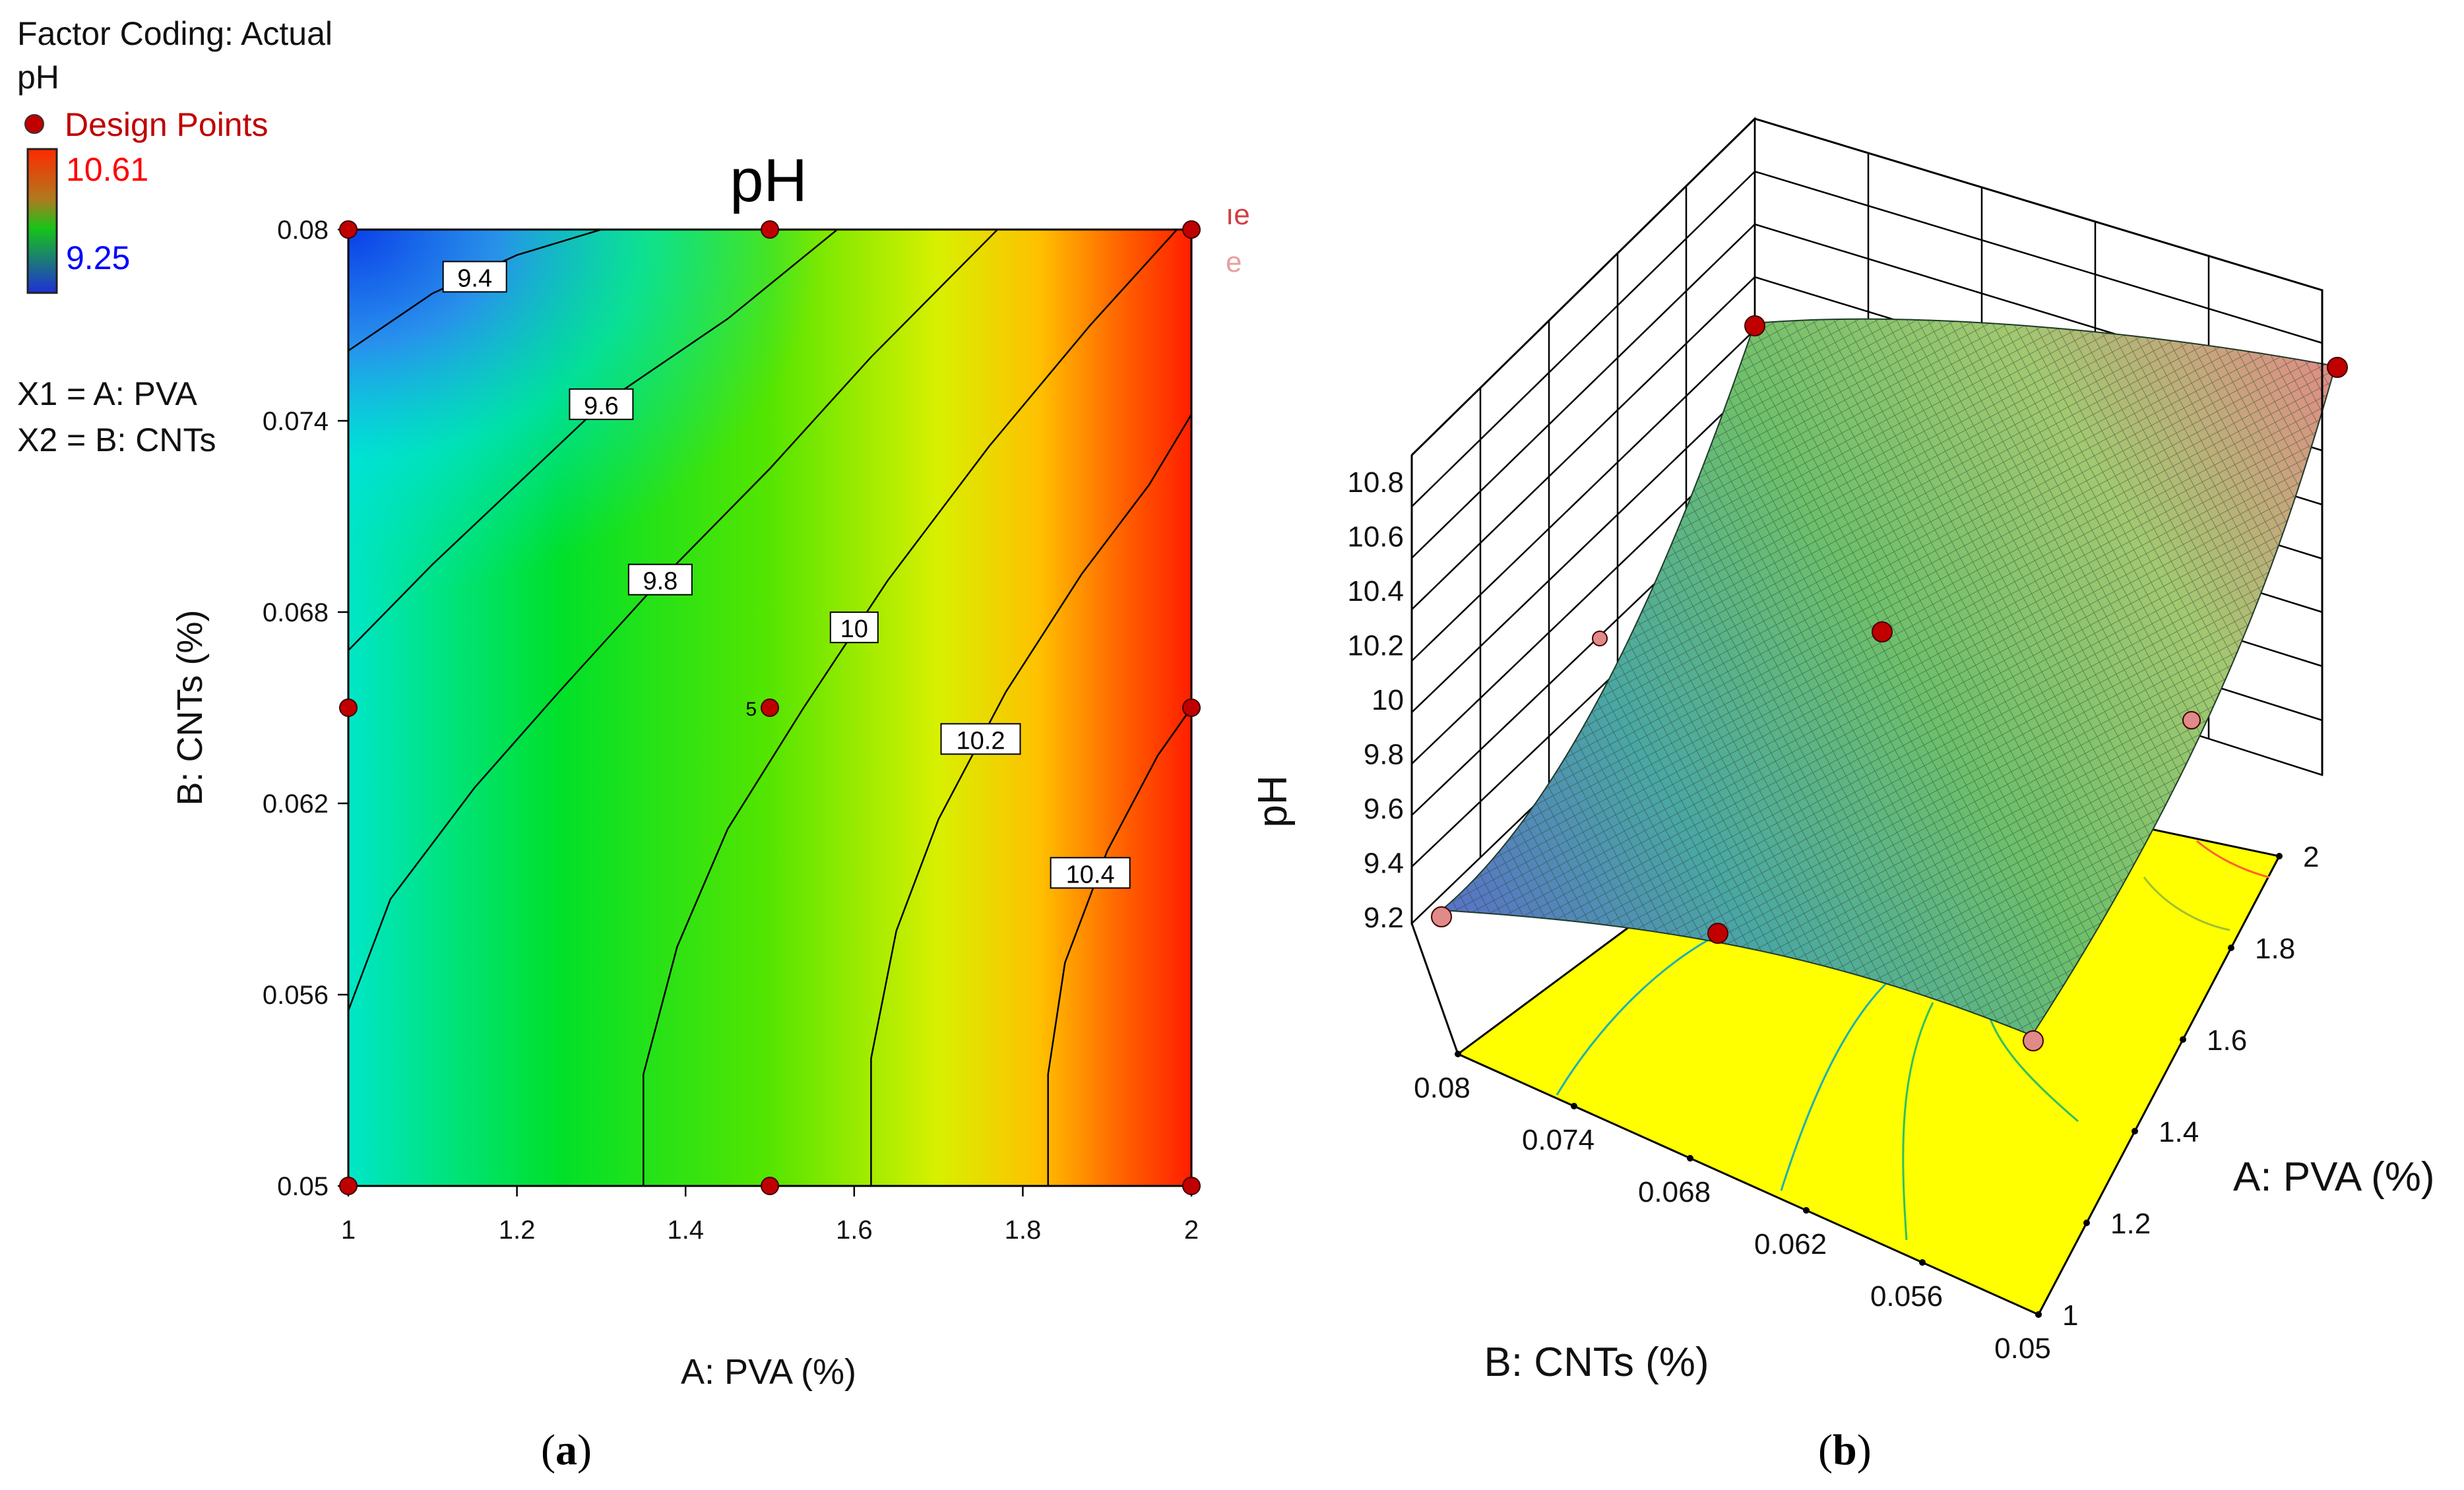 This screenshot has height=1490, width=2464. Describe the element at coordinates (1674, 1192) in the screenshot. I see `b-tick-label: 0.068` at that location.